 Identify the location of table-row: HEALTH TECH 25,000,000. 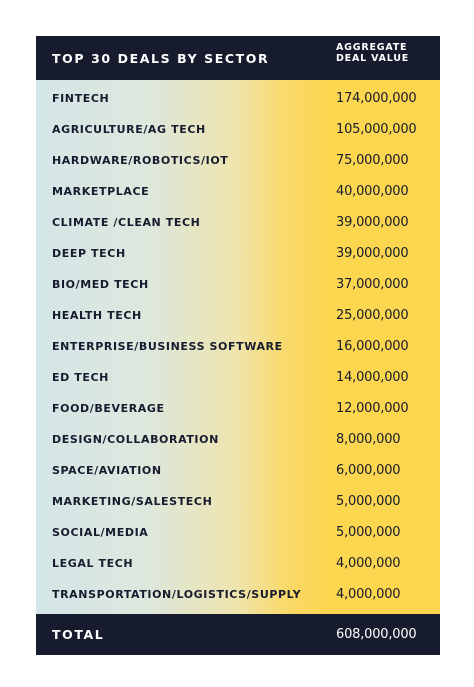
(238, 315).